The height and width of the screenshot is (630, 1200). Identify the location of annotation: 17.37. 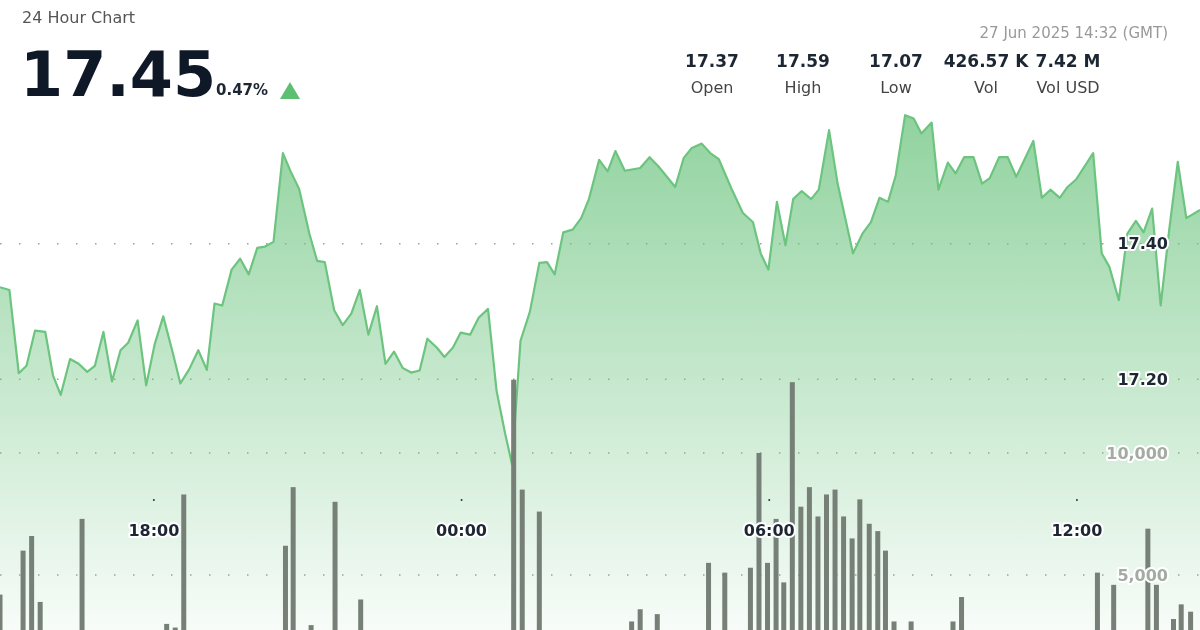
(712, 61).